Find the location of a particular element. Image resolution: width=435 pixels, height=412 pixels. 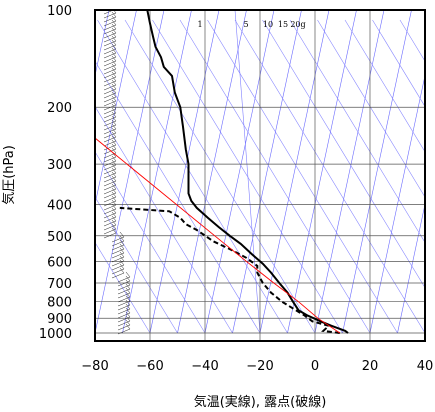

y-tick-label: 400 is located at coordinates (59, 205).